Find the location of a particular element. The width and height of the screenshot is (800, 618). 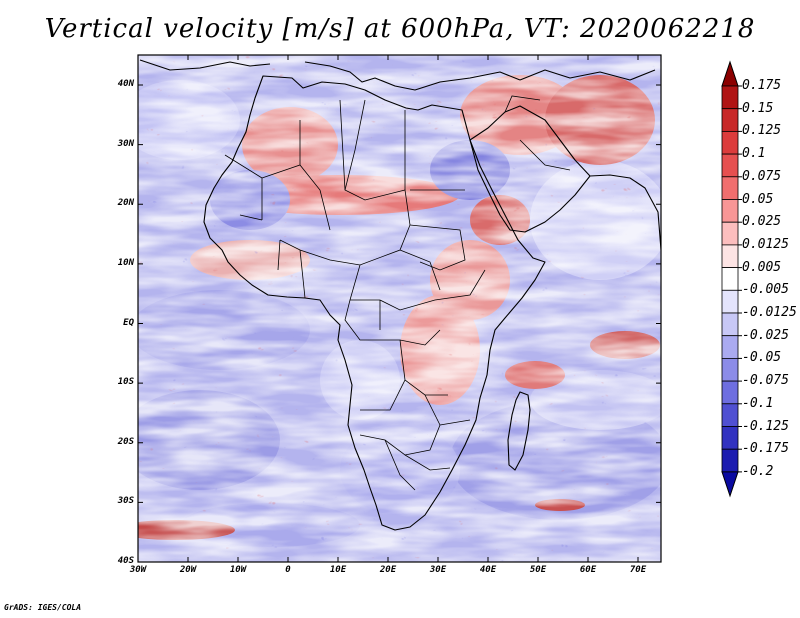

colorbar-level-label: 0.0125 is located at coordinates (765, 244).